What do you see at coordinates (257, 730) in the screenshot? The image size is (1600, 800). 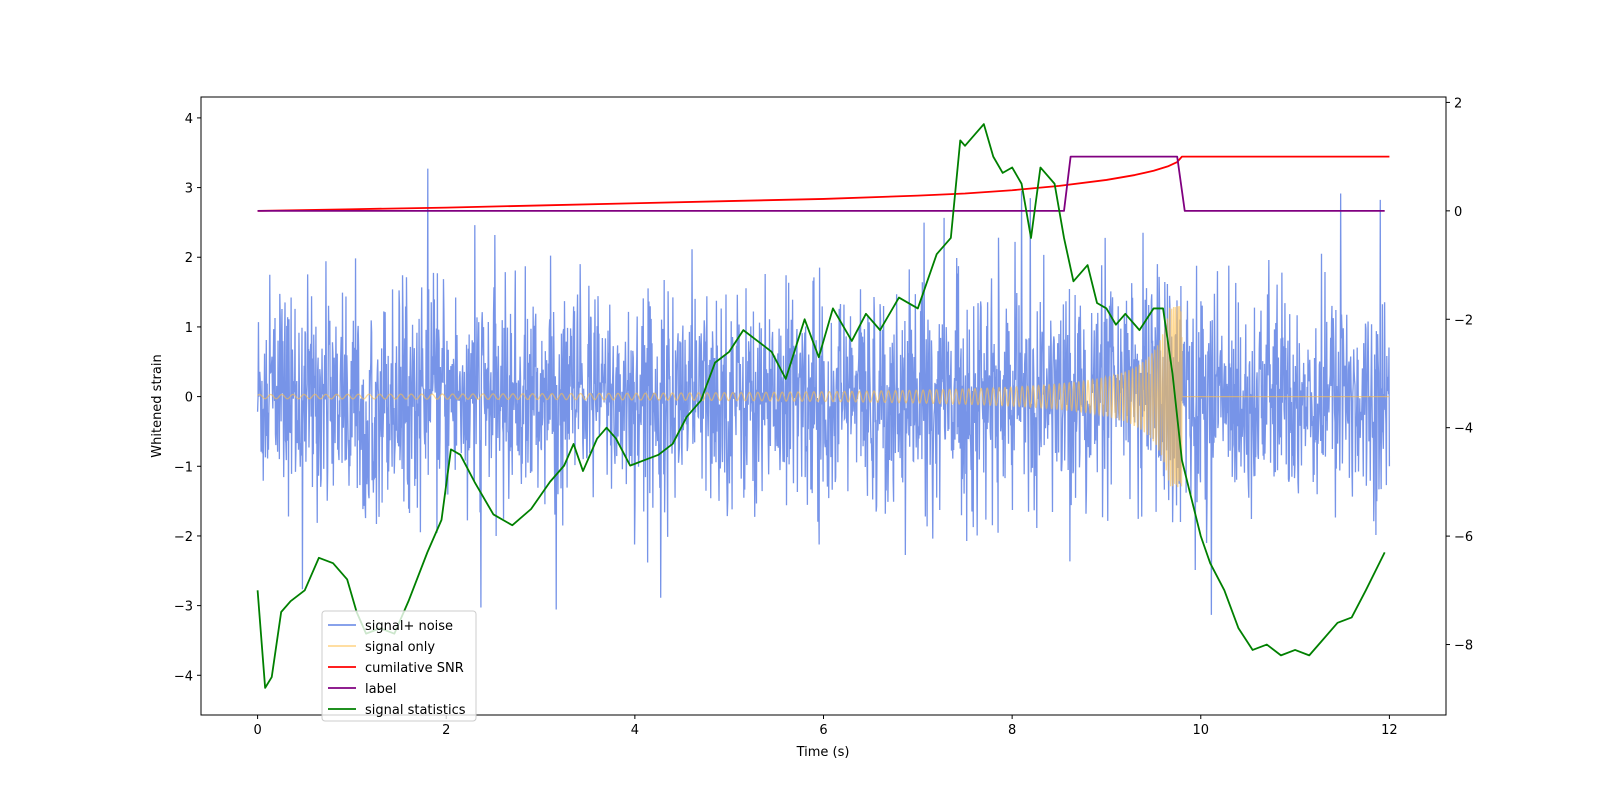 I see `x-tick-label: 0` at bounding box center [257, 730].